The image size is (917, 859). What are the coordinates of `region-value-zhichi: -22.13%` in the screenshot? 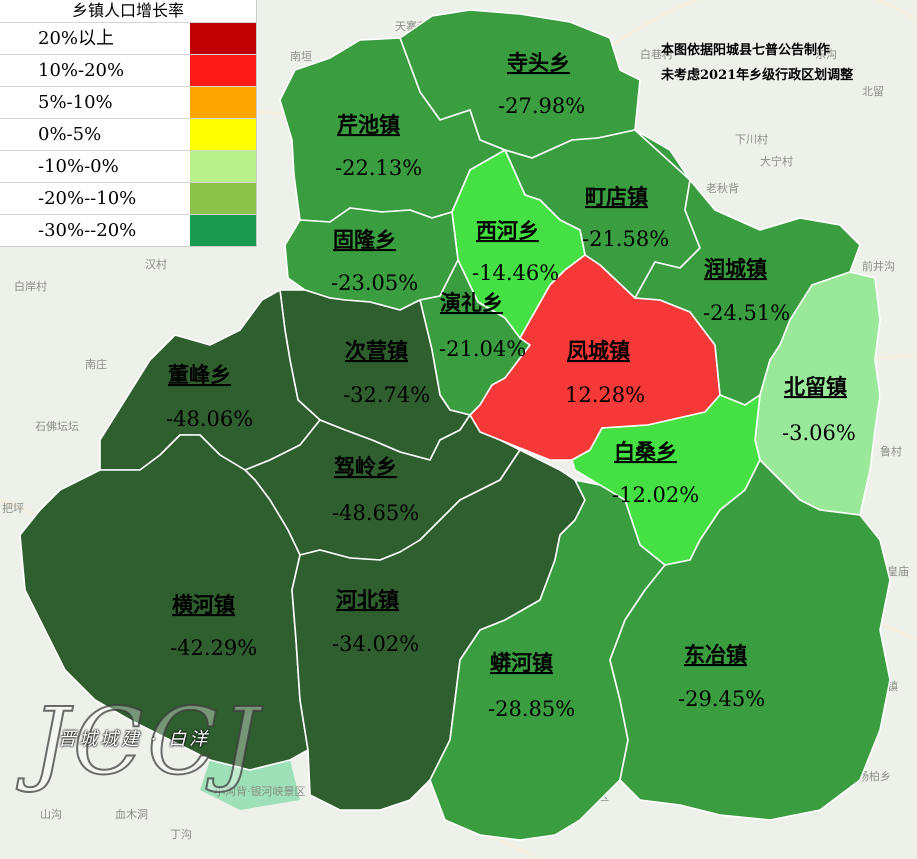 It's located at (378, 168).